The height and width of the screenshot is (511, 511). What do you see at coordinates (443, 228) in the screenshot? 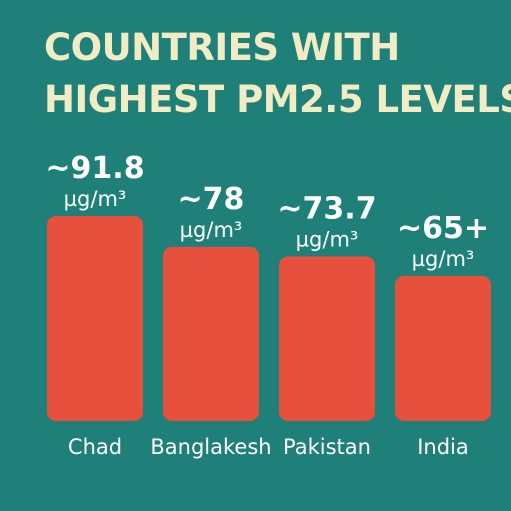
I see `data-label-value-3: ~65+` at bounding box center [443, 228].